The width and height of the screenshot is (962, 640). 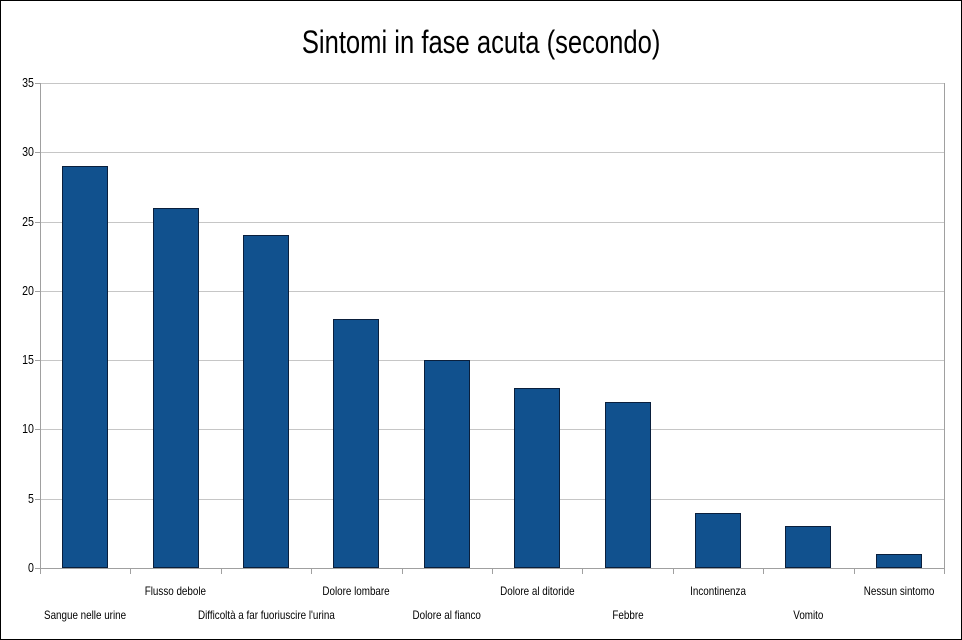 I want to click on y-axis-tick-label-text: 30, so click(x=28, y=152).